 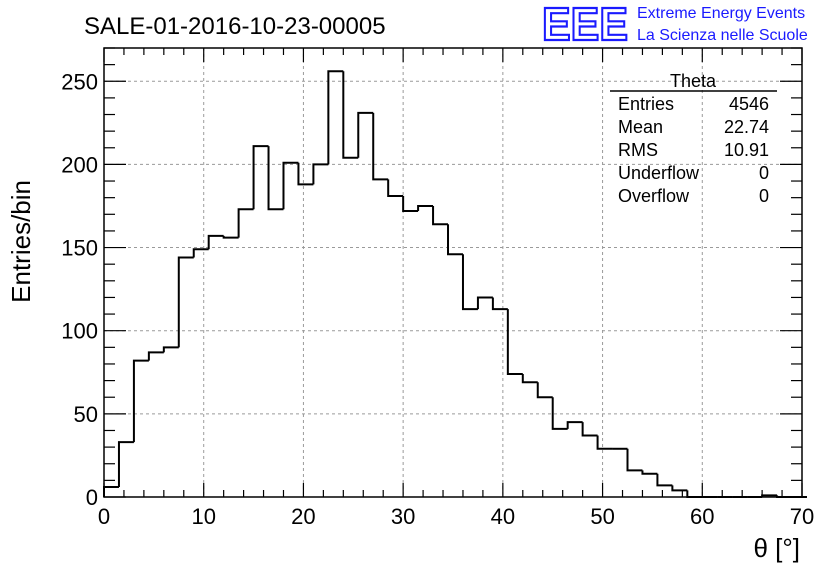 I want to click on logo-line-2: La Scienza nelle Scuole, so click(x=722, y=35).